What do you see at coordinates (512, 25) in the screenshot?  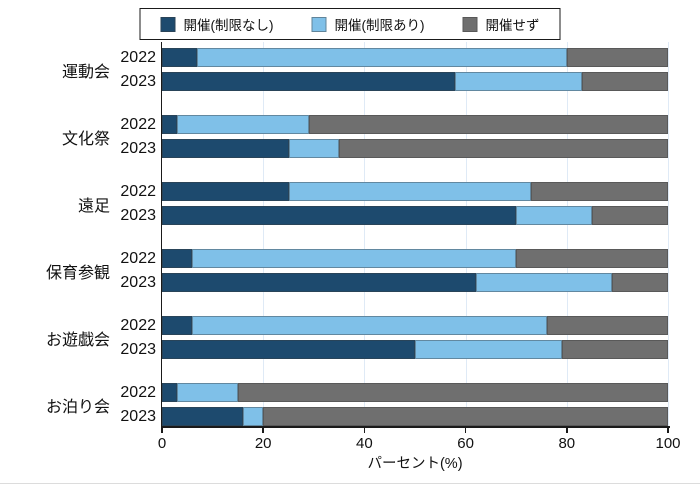 I see `legend-item-label: 開催せず` at bounding box center [512, 25].